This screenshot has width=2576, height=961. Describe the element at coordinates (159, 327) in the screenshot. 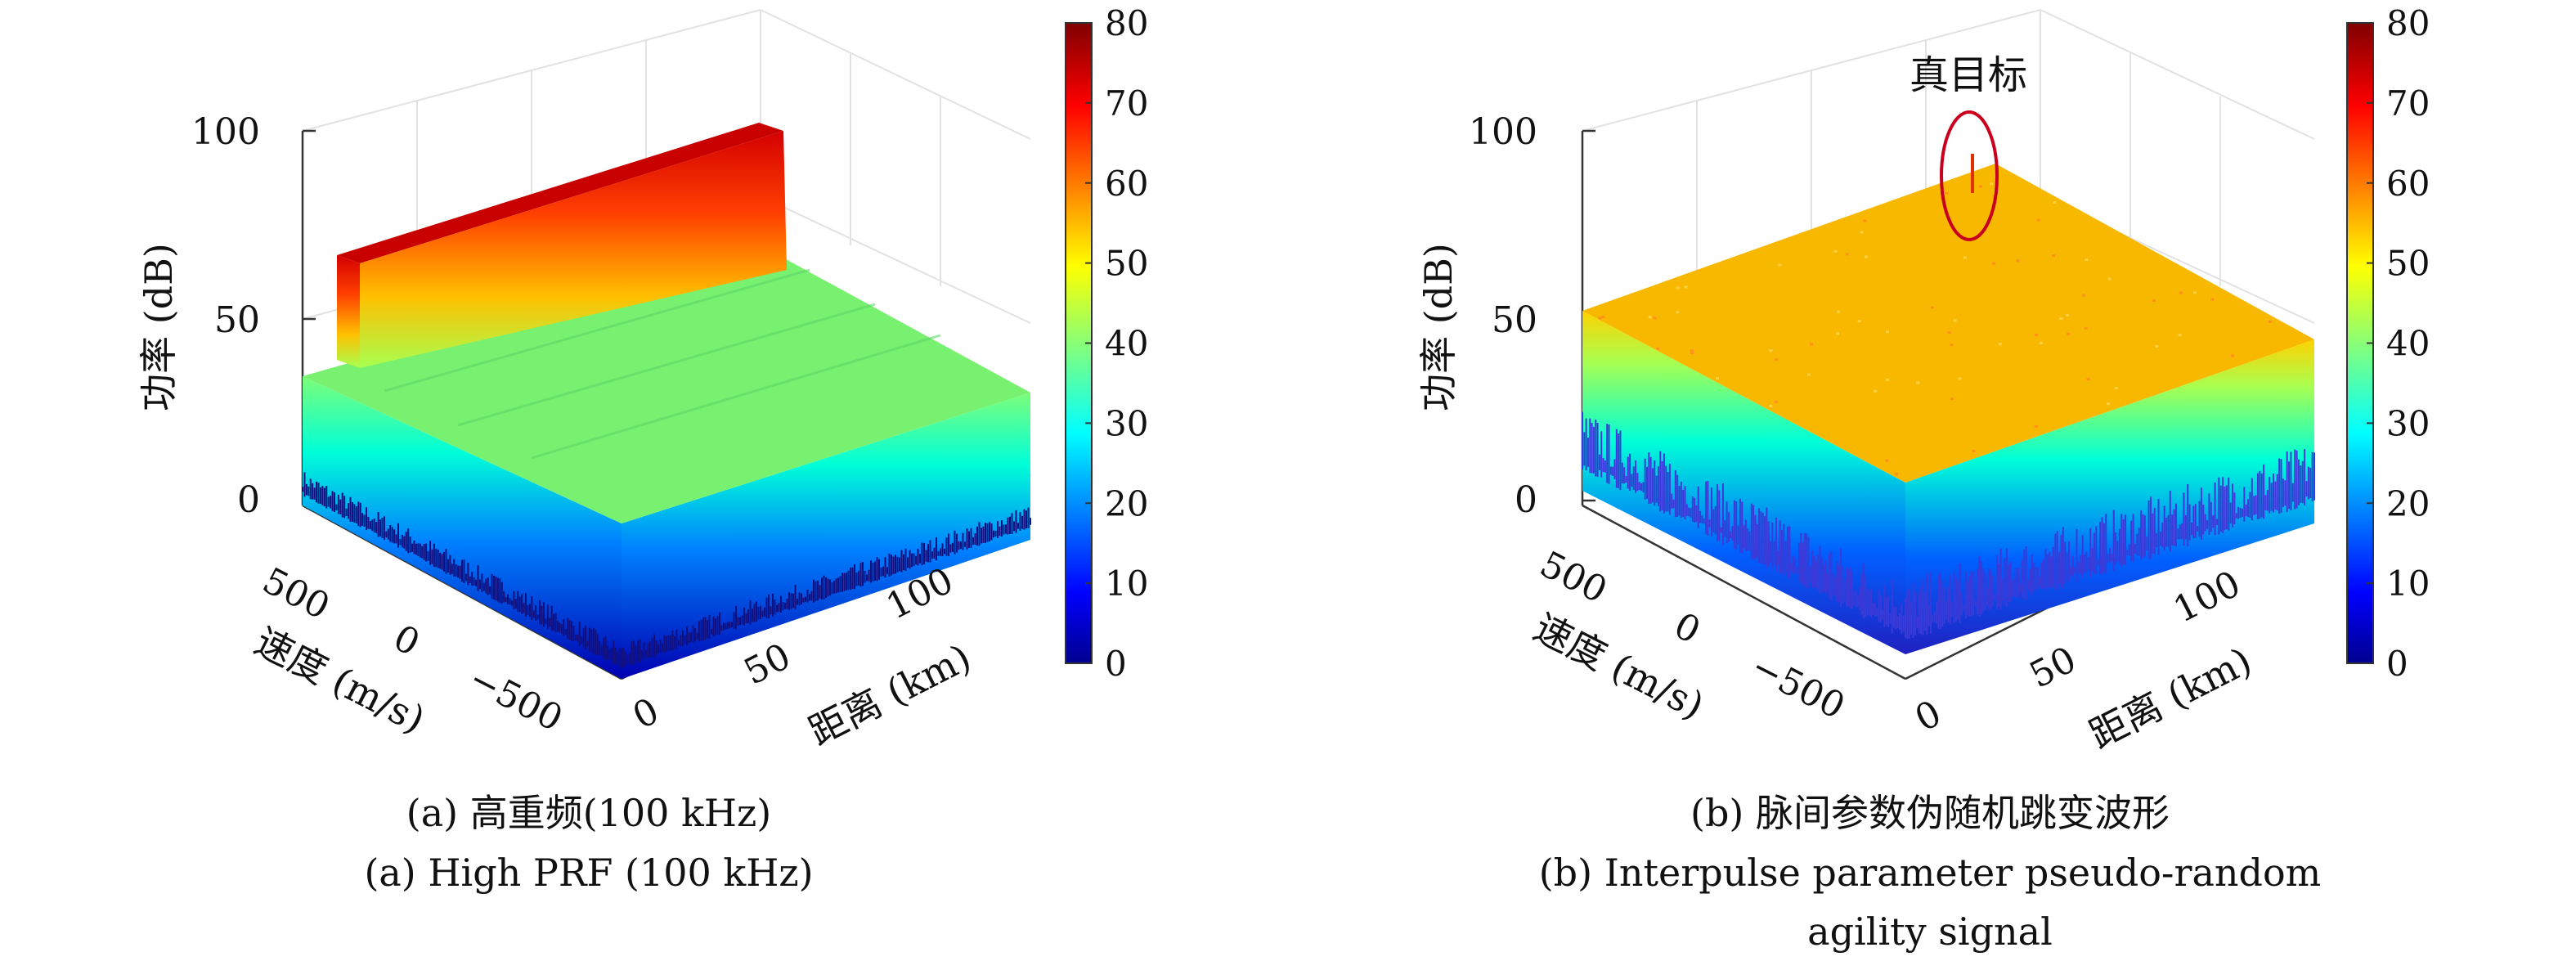

I see `panel-a-zlabel: 功率 (dB)` at that location.